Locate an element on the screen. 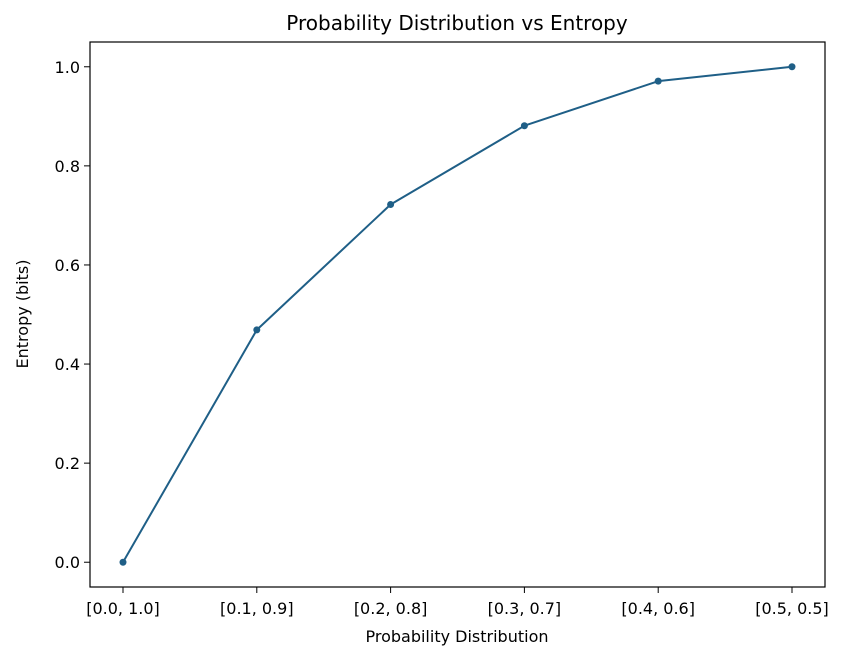  y-tick-label: 0.4 is located at coordinates (67, 364).